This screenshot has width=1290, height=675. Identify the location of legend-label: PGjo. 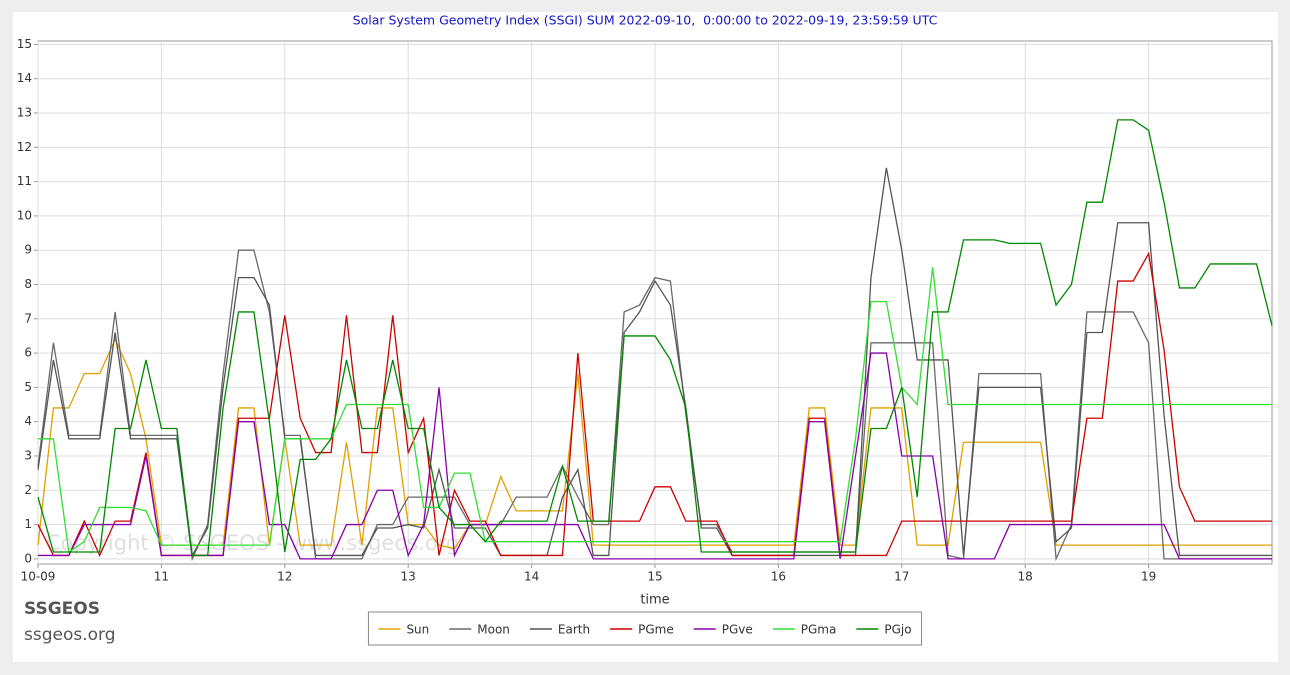
(897, 630).